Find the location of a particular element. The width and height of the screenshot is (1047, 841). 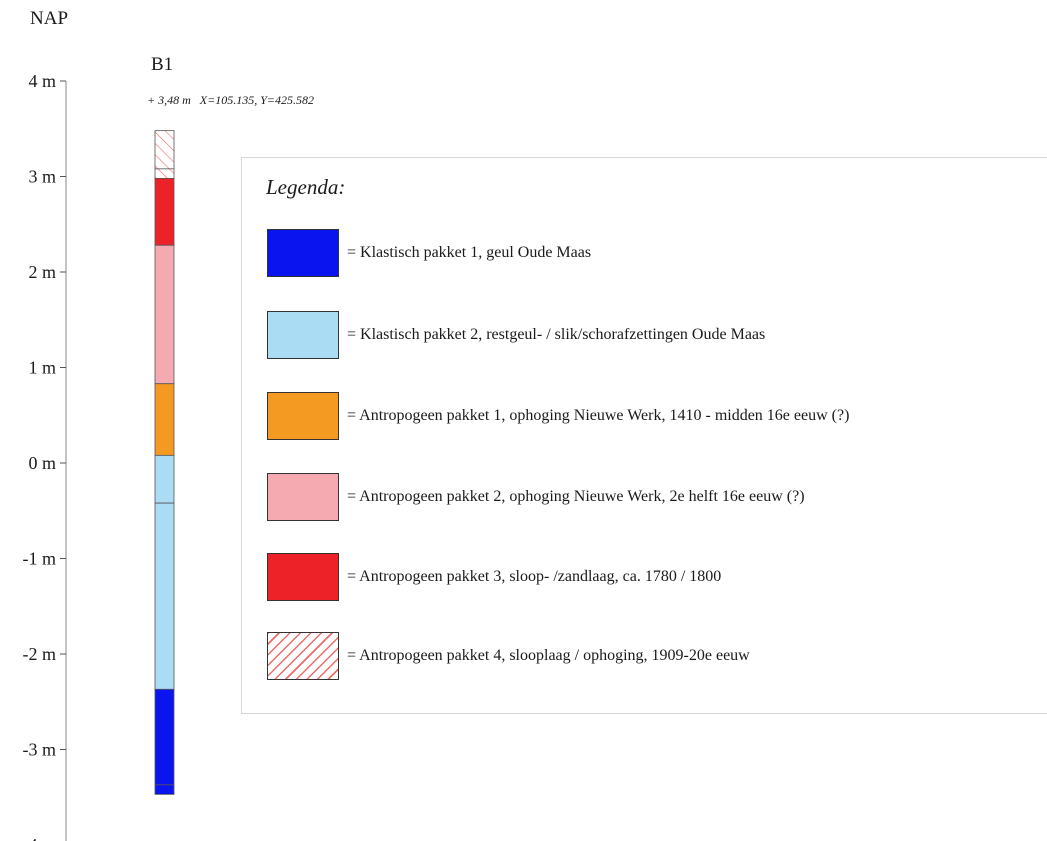

legend-label: = Klastisch pakket 1, geul Oude Maas is located at coordinates (469, 252).